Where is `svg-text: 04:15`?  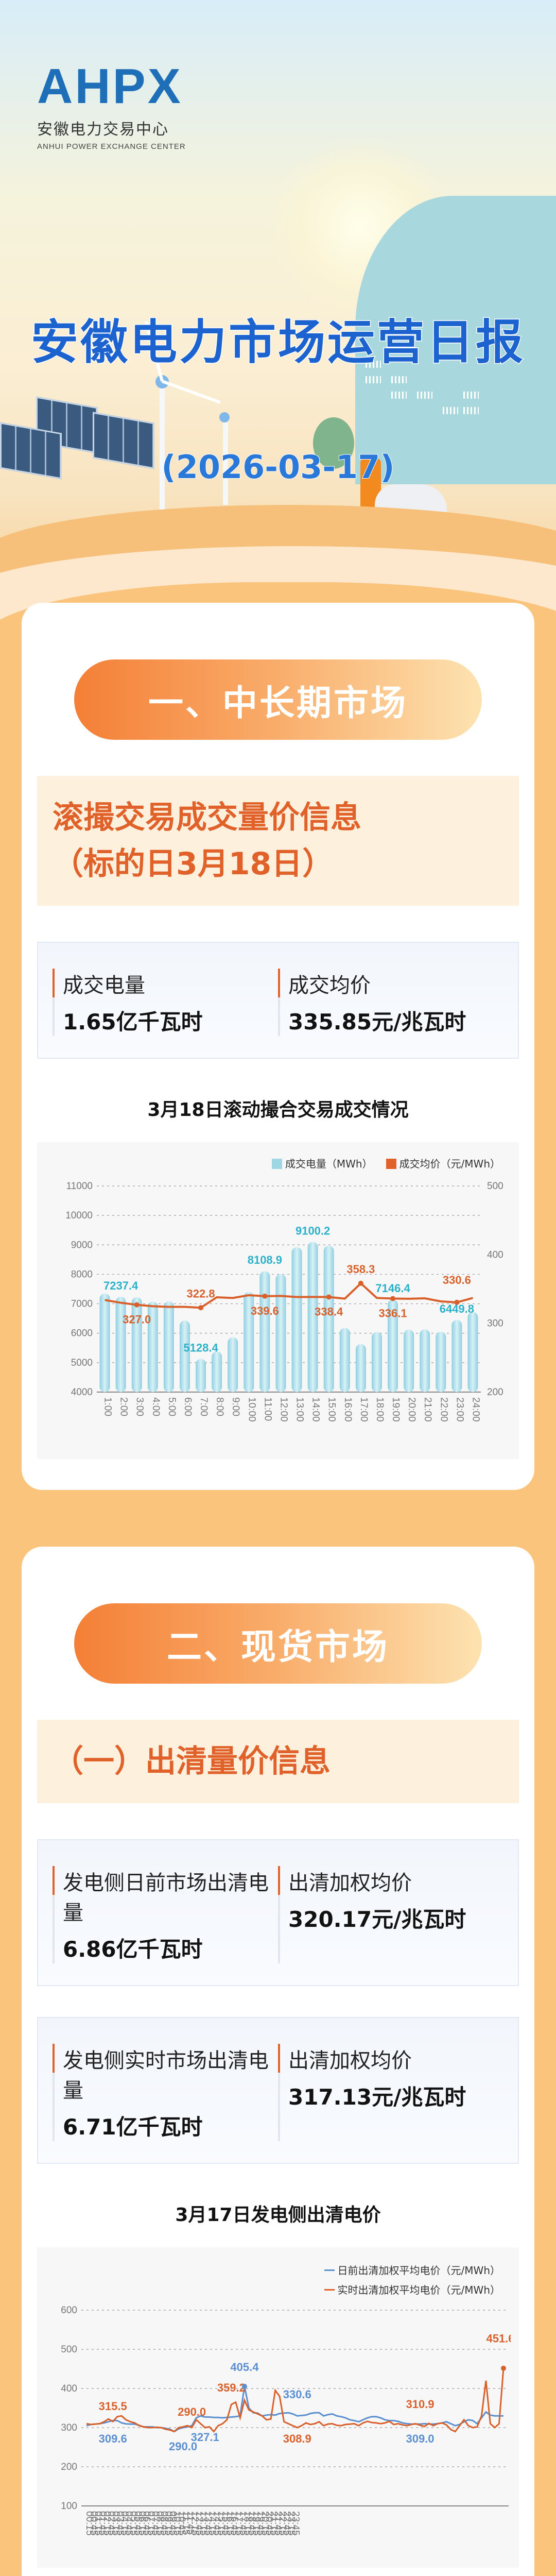 svg-text: 04:15 is located at coordinates (124, 2523).